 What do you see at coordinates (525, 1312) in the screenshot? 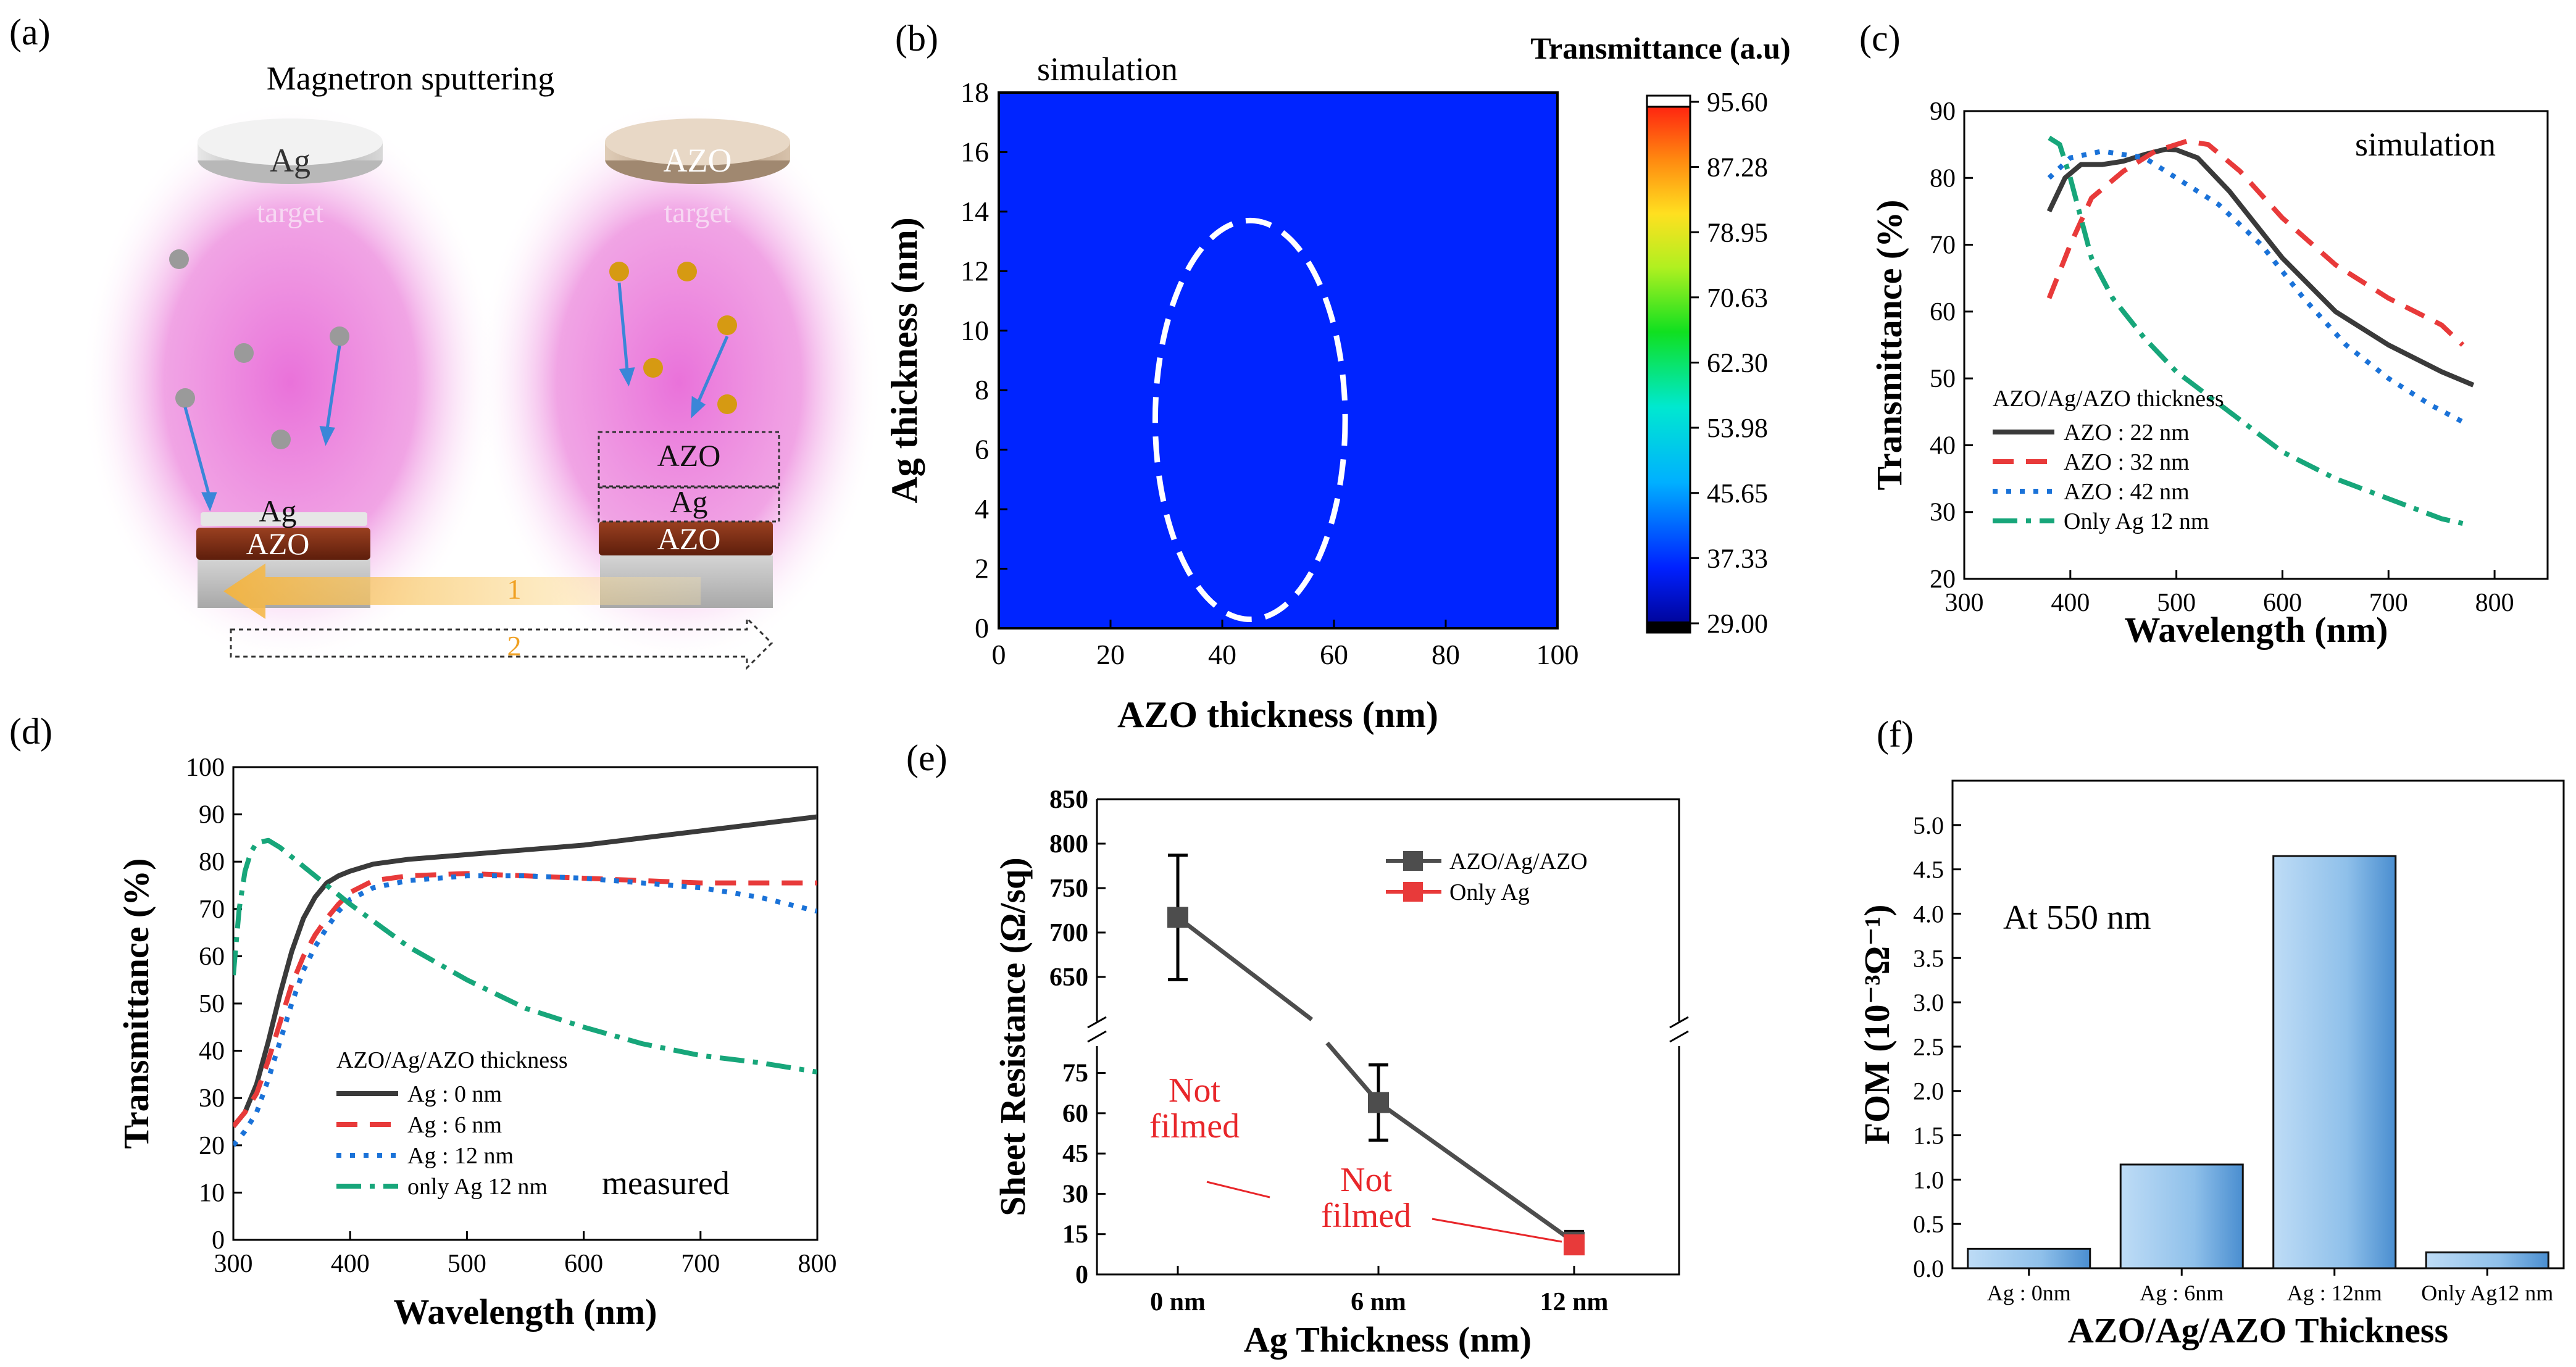
I see `chart-d-x-label: Wavelength (nm)` at bounding box center [525, 1312].